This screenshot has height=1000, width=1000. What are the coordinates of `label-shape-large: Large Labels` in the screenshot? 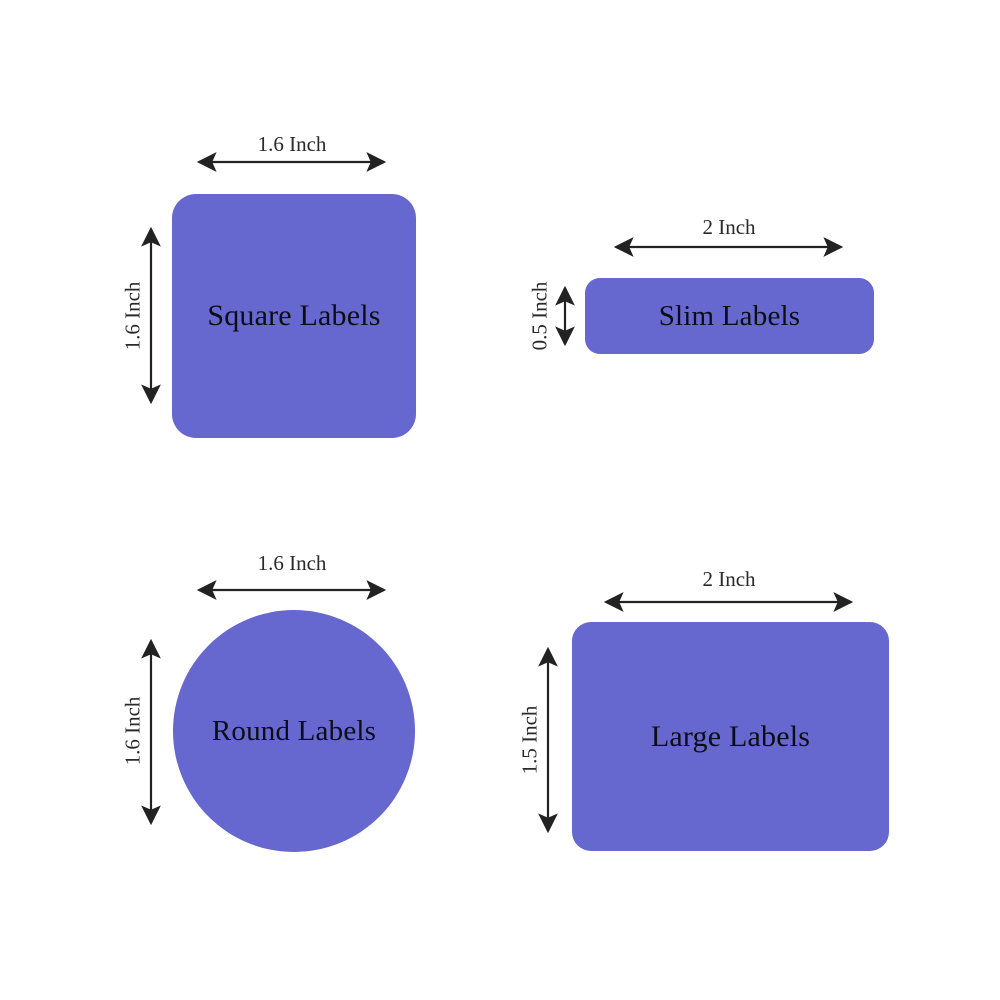 It's located at (730, 736).